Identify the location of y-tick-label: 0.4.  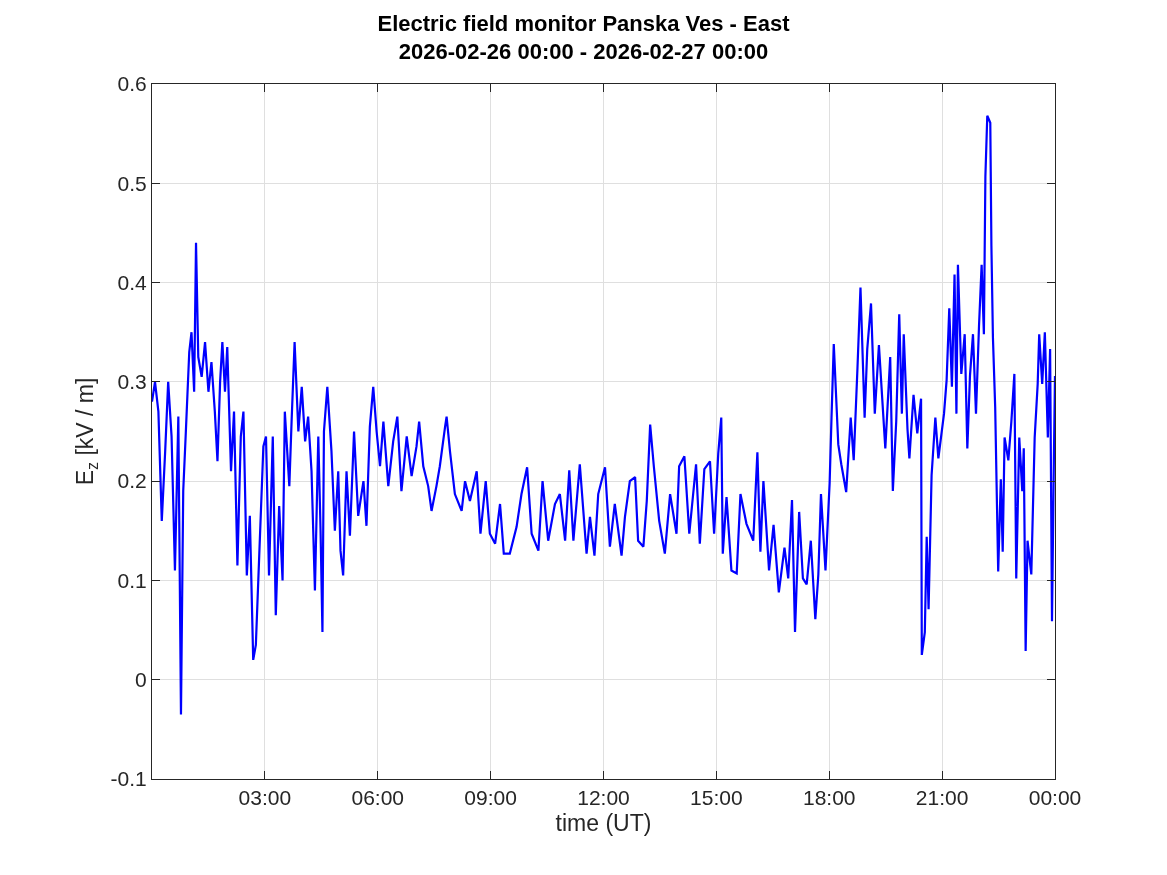
(132, 282).